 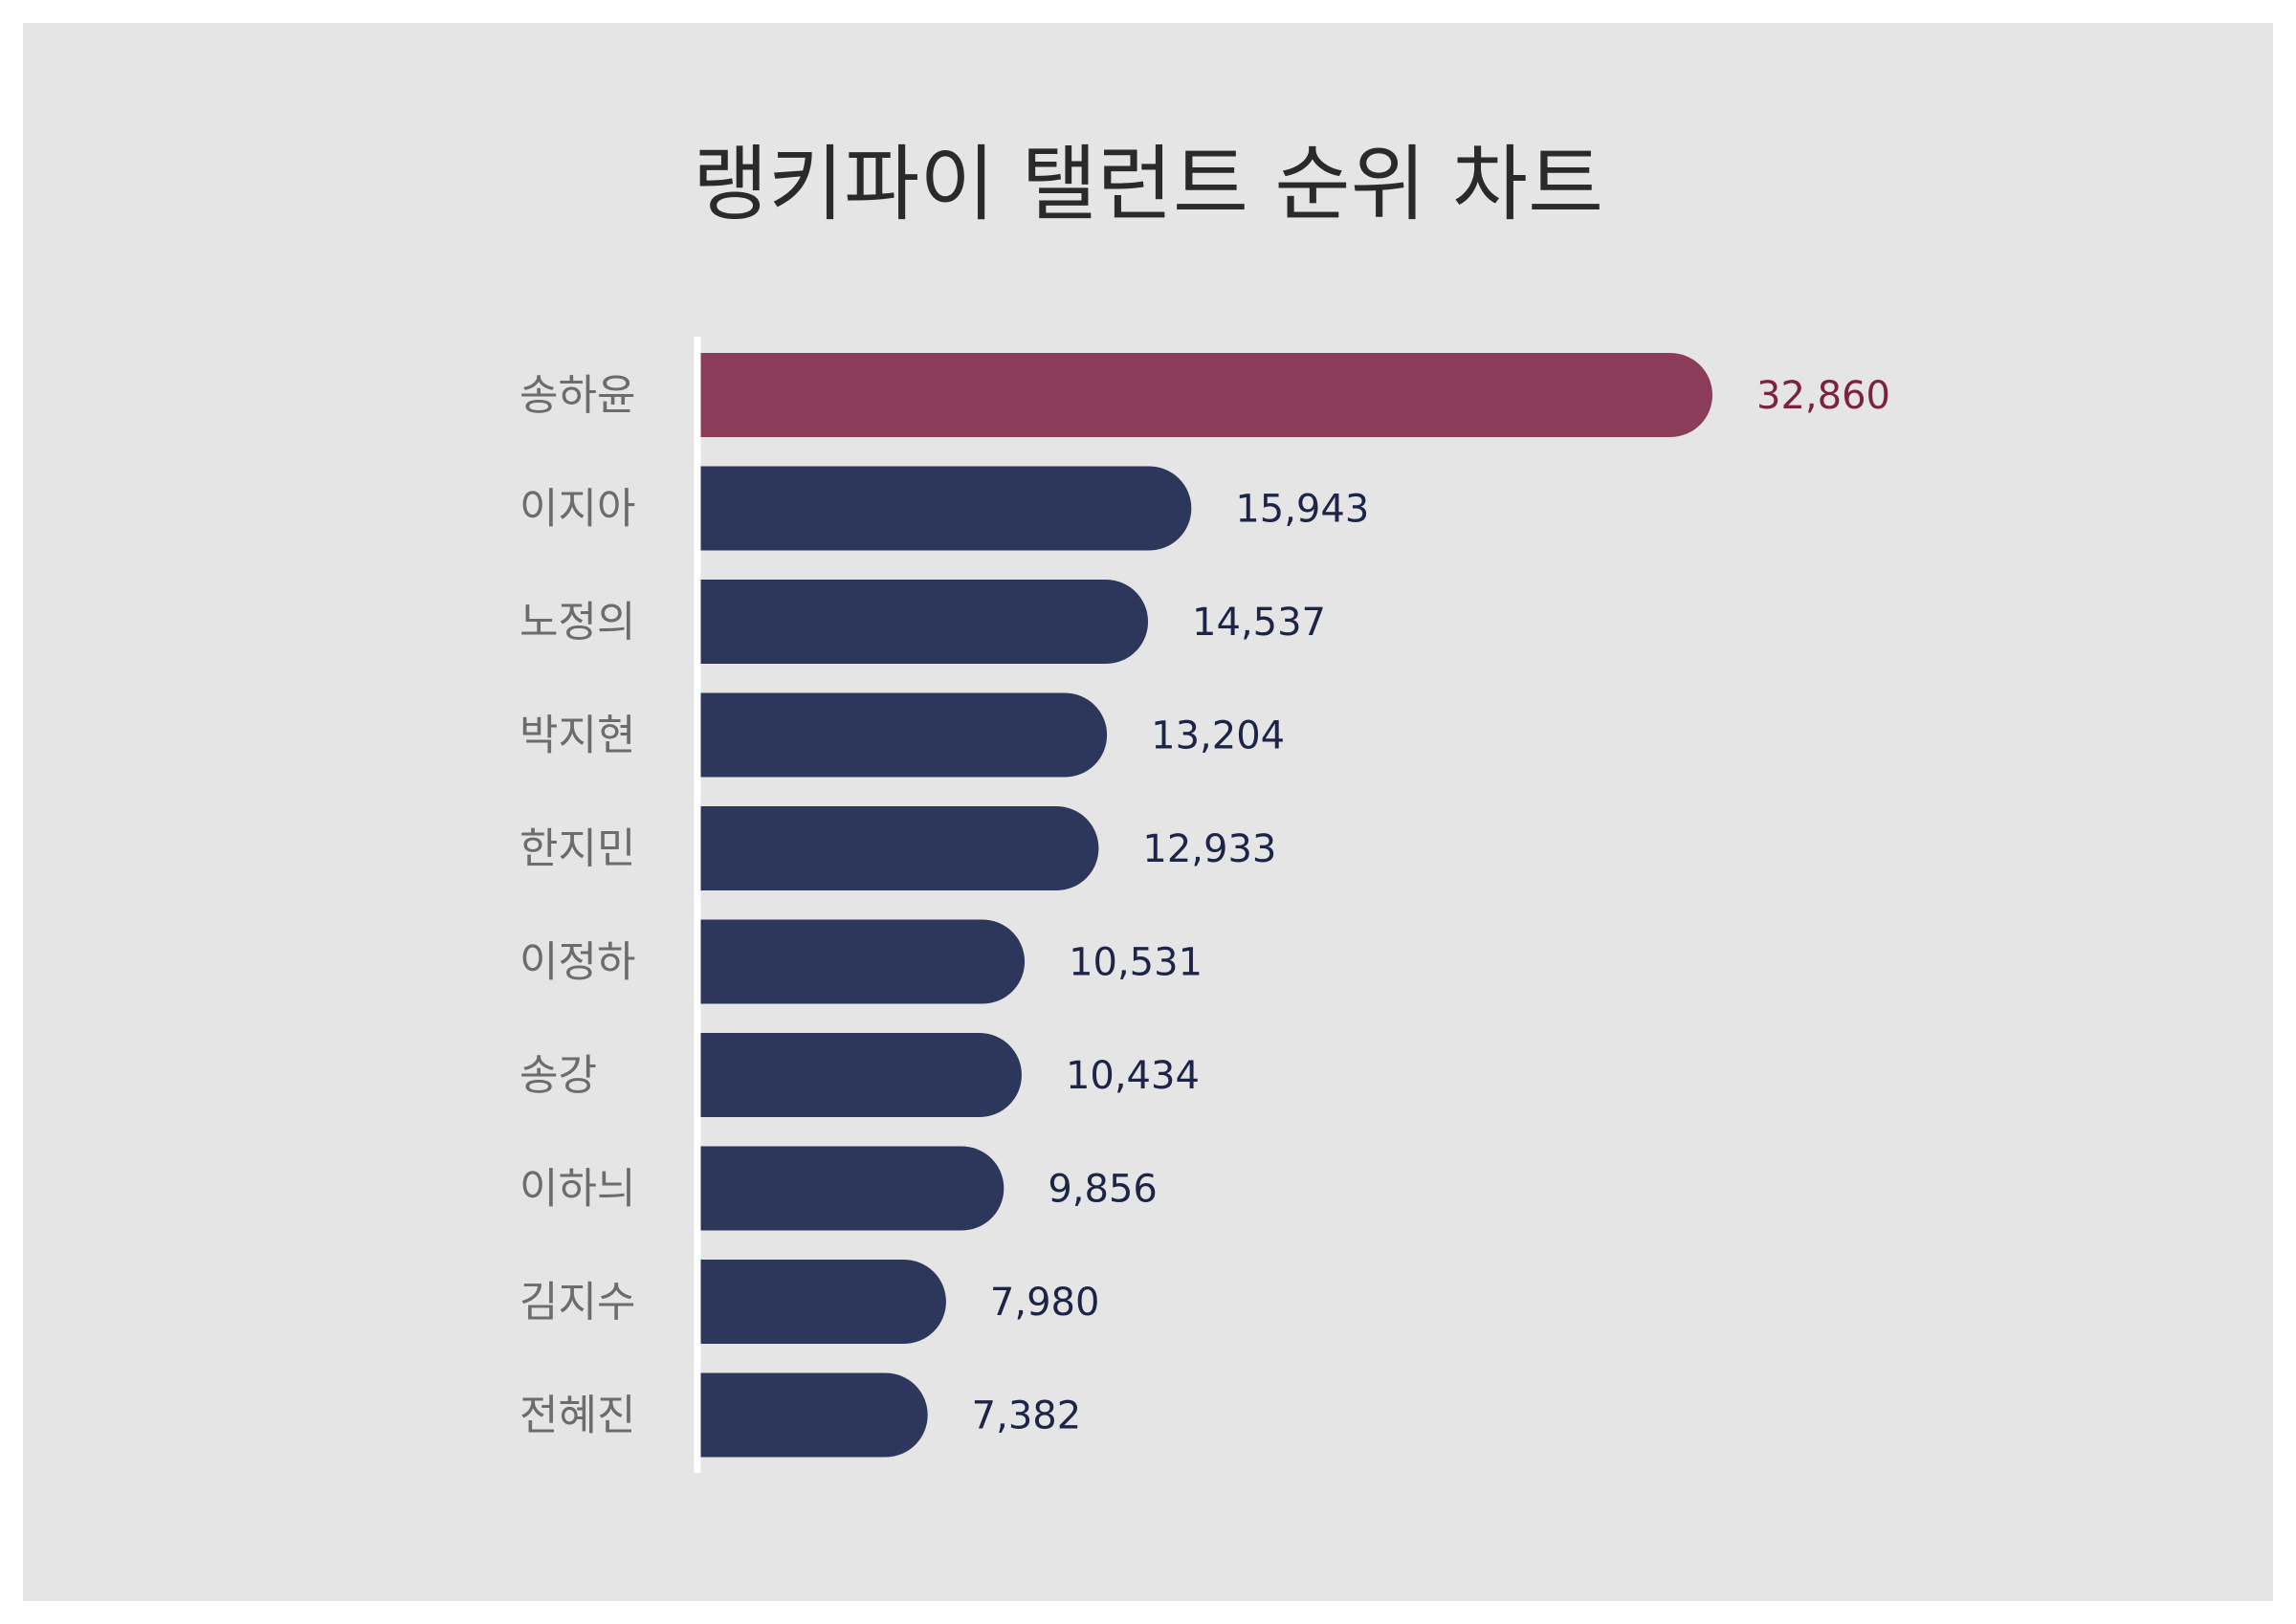 I want to click on category-label-2: 이지아, so click(x=577, y=510).